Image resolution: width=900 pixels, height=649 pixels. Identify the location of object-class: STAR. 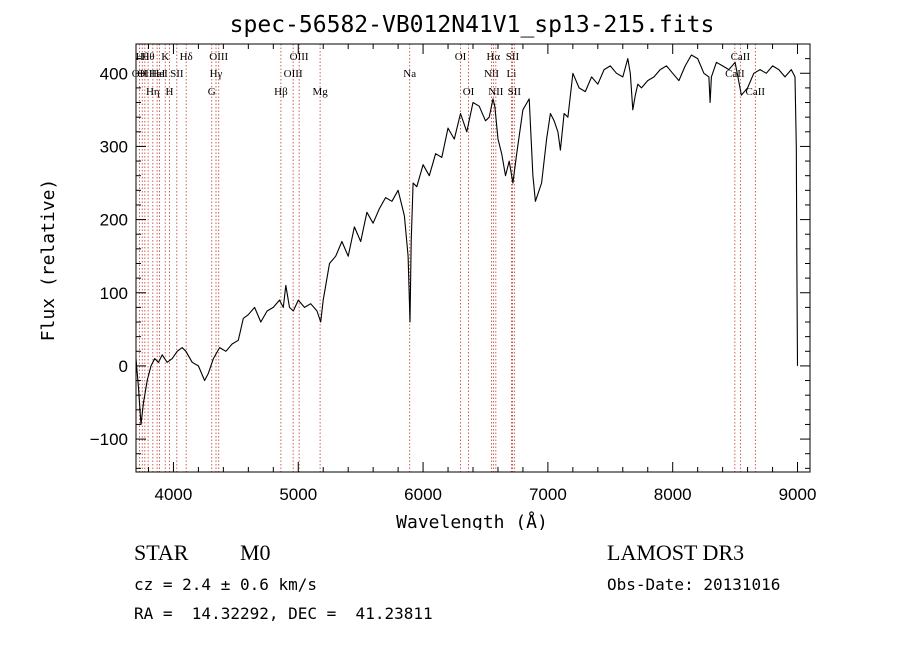
(161, 552).